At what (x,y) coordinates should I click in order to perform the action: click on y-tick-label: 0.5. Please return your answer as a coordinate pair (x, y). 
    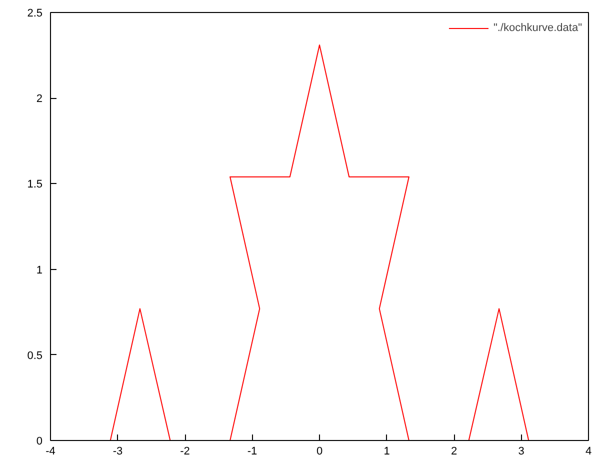
    Looking at the image, I should click on (35, 356).